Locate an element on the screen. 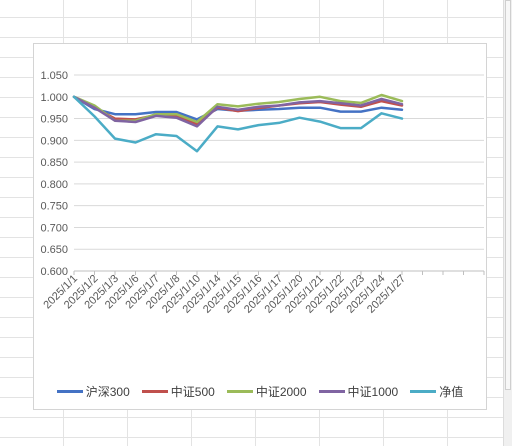 The width and height of the screenshot is (512, 446). vertical-scrollbar is located at coordinates (507, 223).